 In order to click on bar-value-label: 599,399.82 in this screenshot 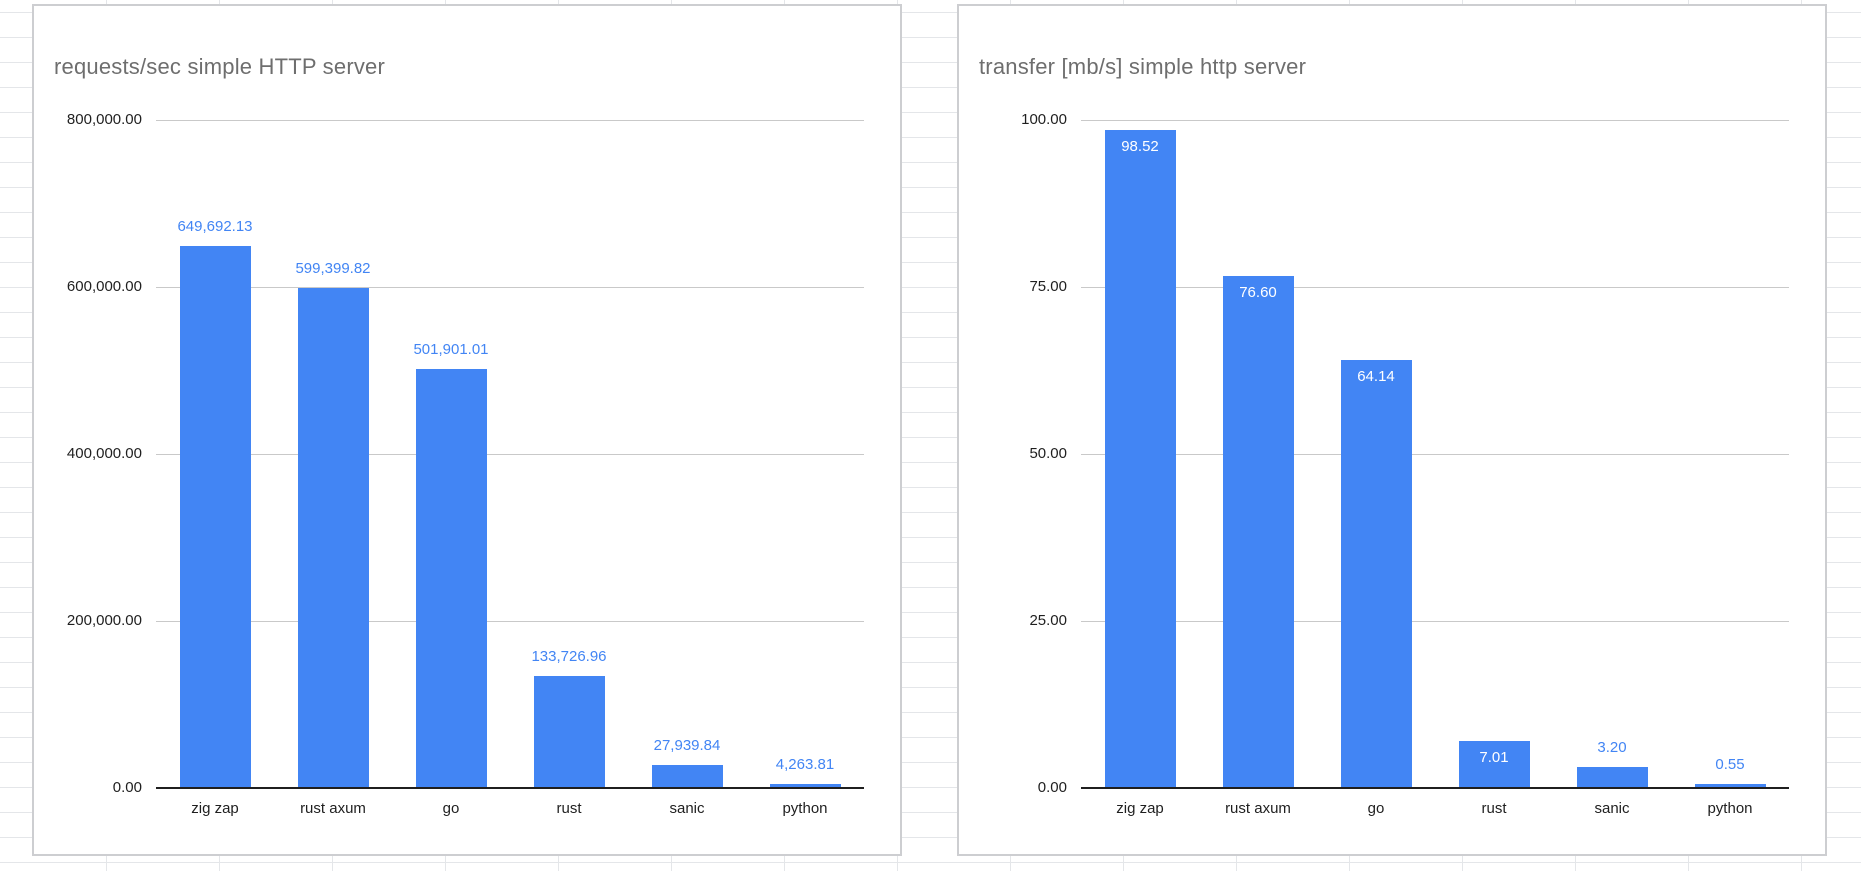, I will do `click(333, 268)`.